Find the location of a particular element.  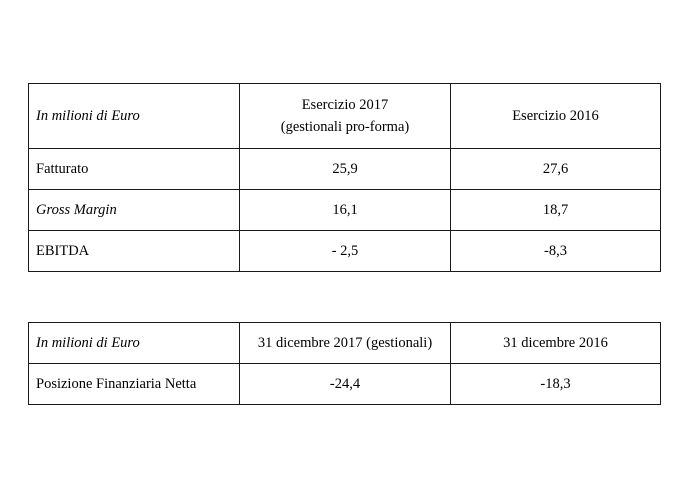

results-col-2017-title: Esercizio 2017 is located at coordinates (345, 105).